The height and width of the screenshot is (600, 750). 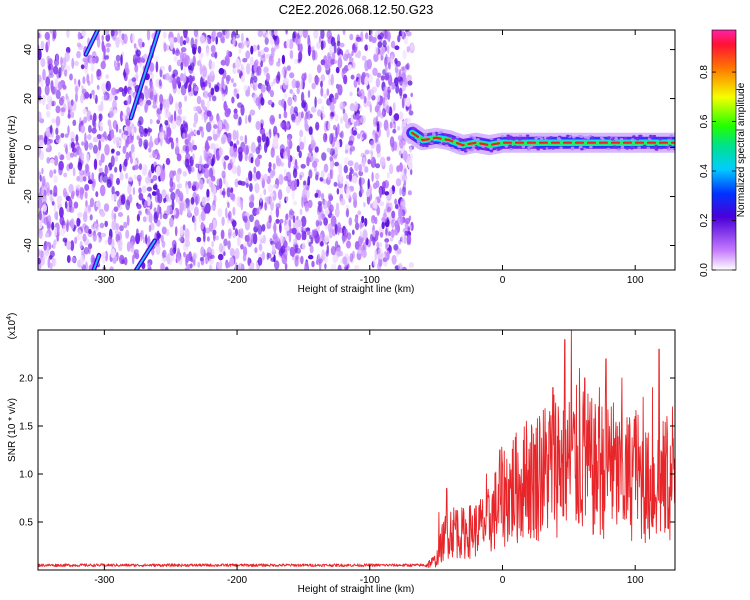 I want to click on x-tick-label: 0, so click(x=503, y=580).